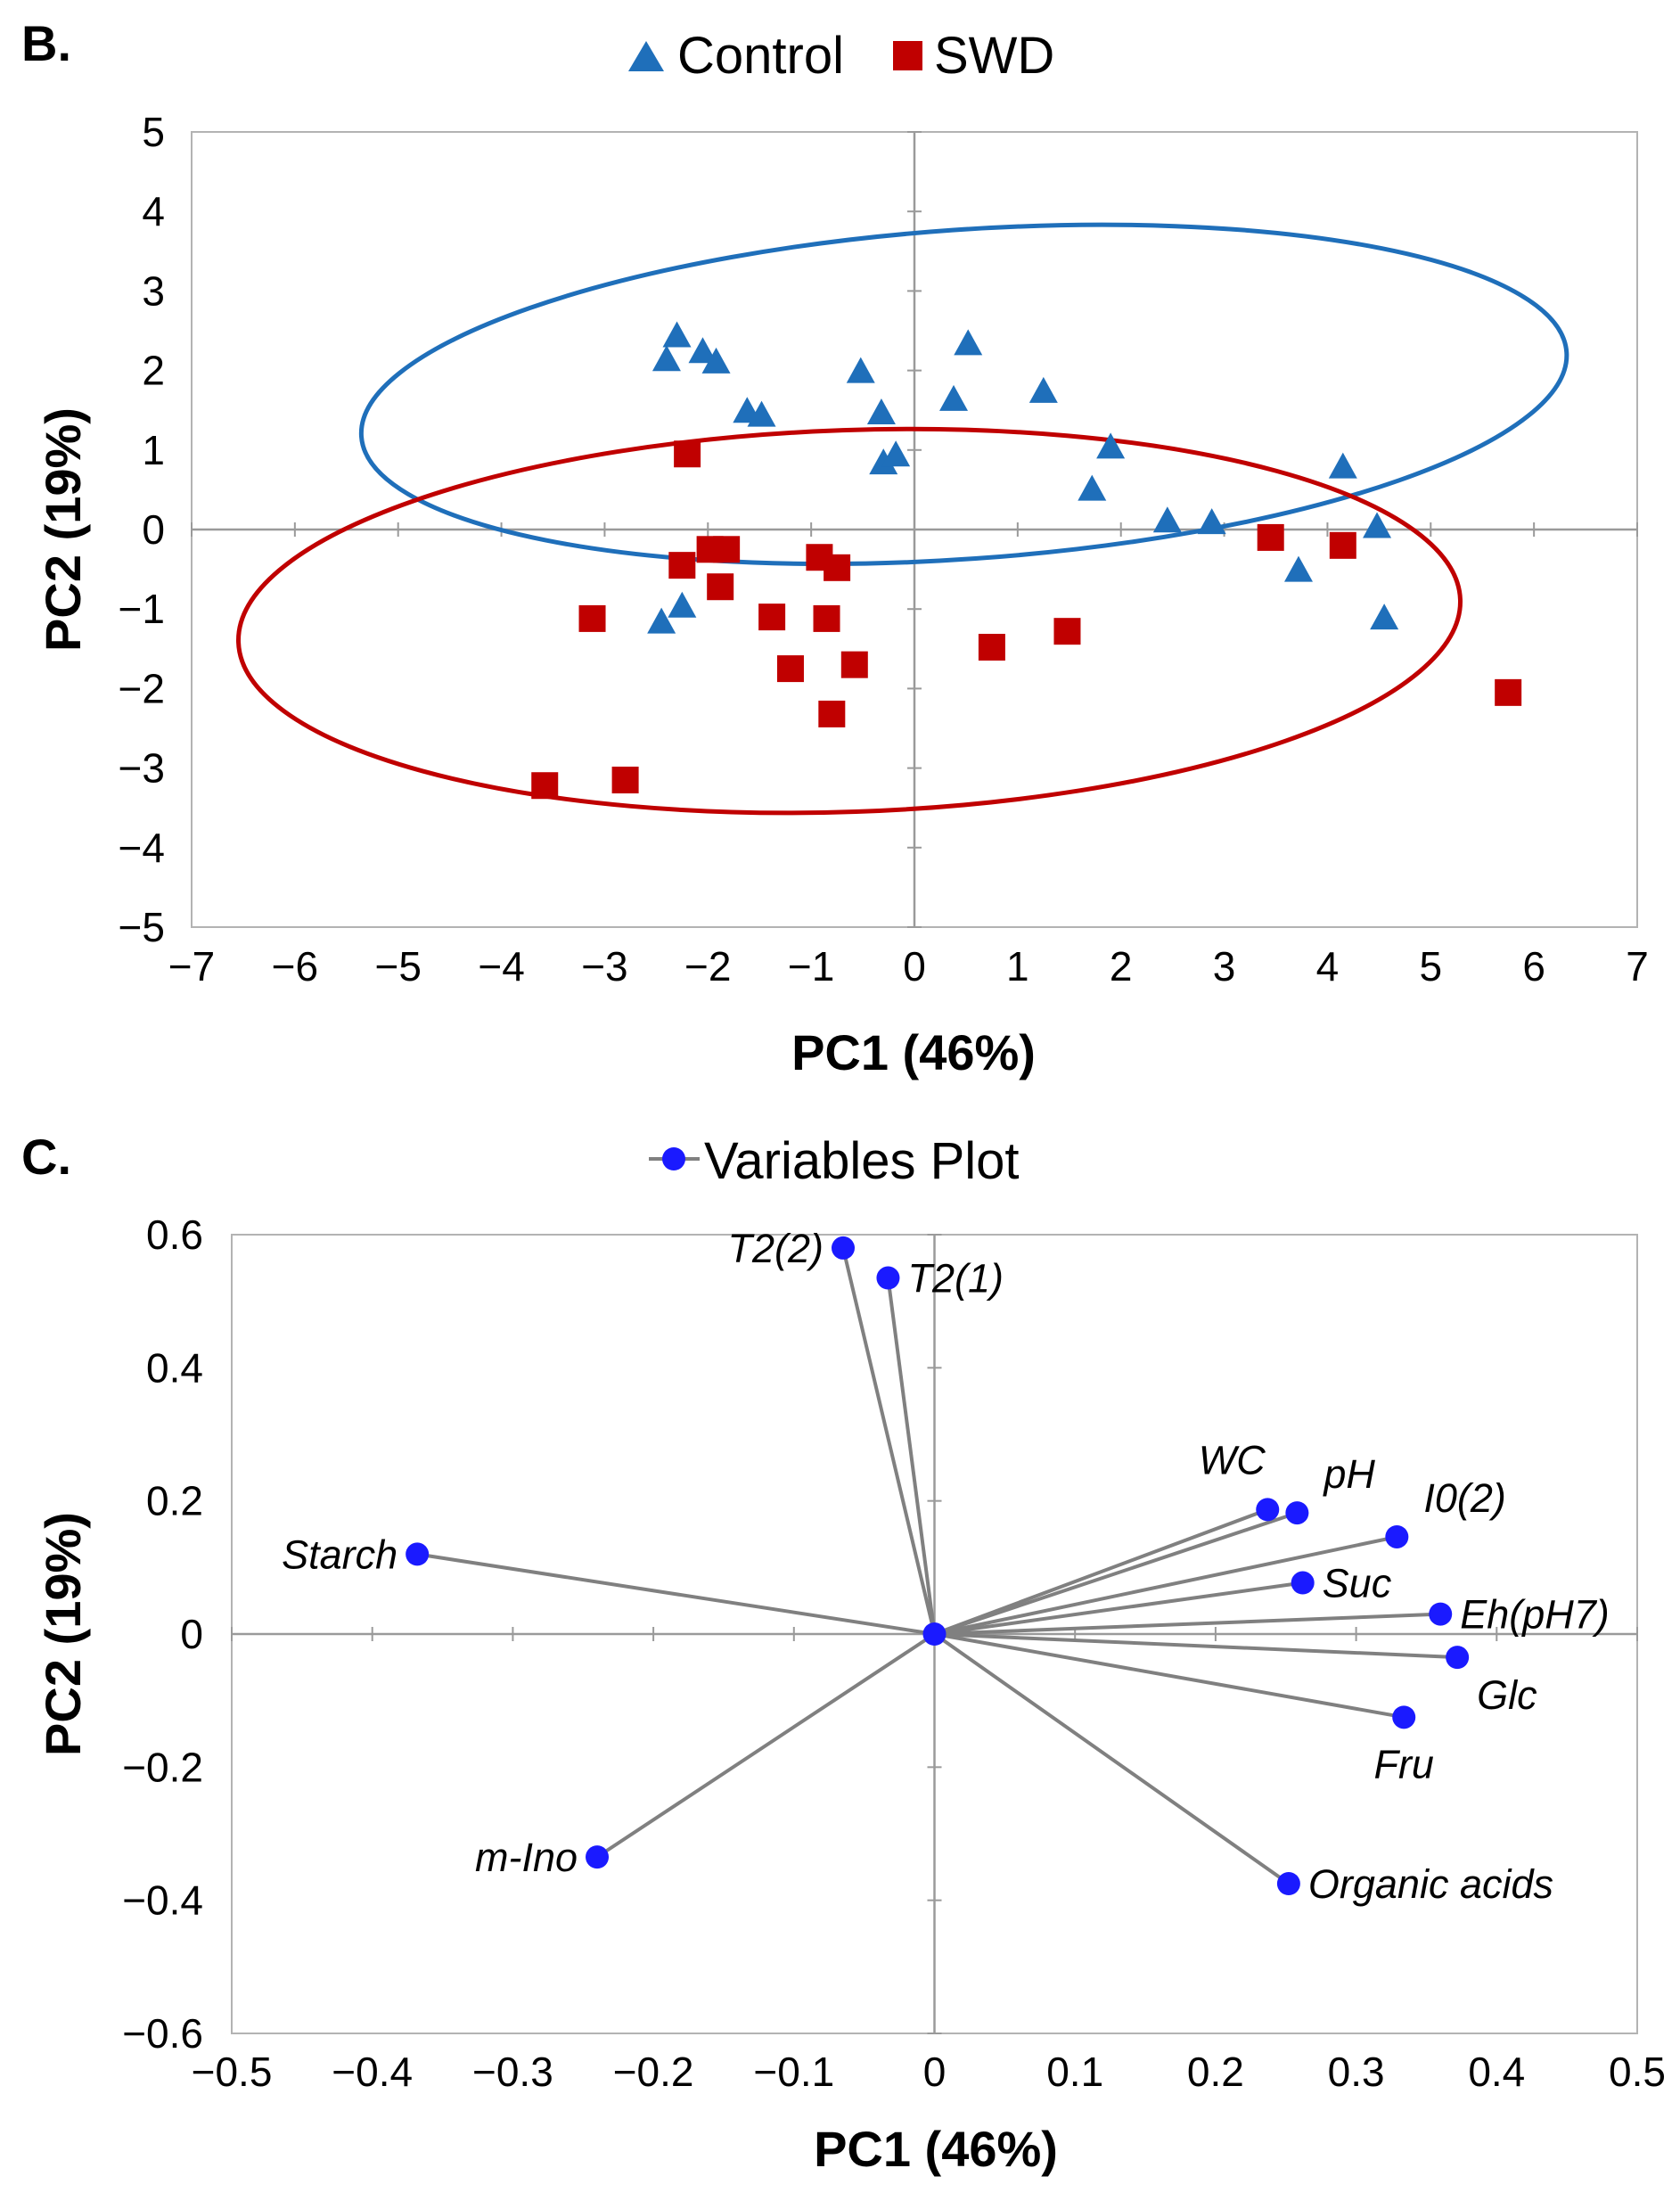 The width and height of the screenshot is (1680, 2201). I want to click on variable-label: Starch, so click(339, 1554).